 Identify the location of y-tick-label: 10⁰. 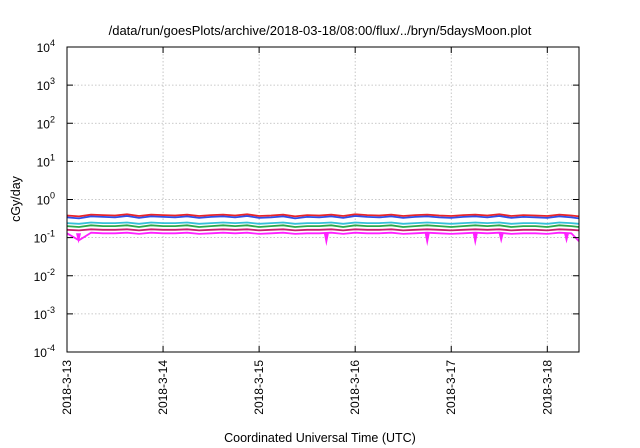
(46, 199).